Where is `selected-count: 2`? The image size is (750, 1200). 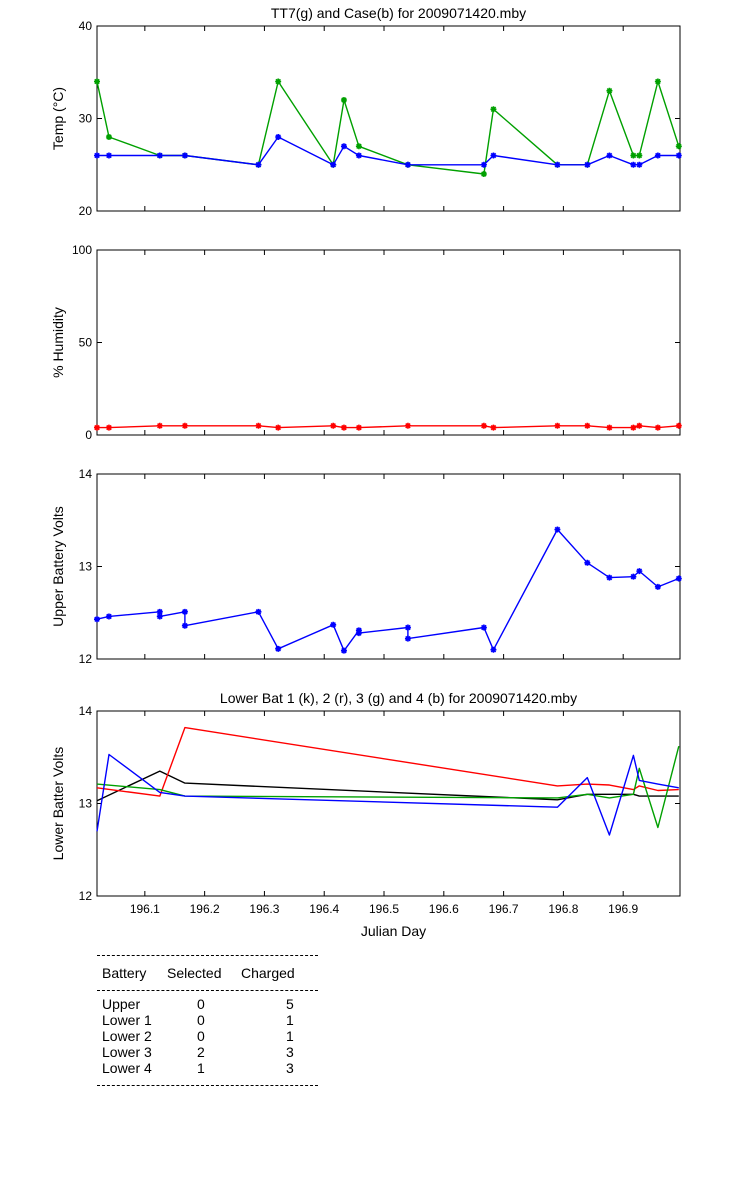
selected-count: 2 is located at coordinates (201, 1052).